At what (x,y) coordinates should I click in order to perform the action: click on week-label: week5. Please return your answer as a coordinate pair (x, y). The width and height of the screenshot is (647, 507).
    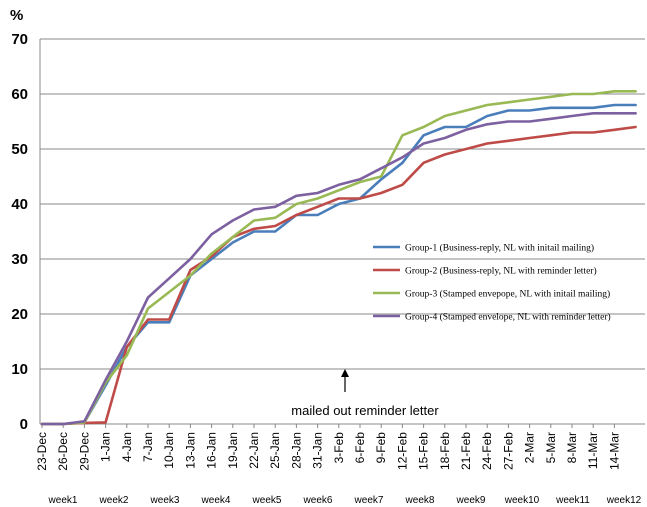
    Looking at the image, I should click on (267, 500).